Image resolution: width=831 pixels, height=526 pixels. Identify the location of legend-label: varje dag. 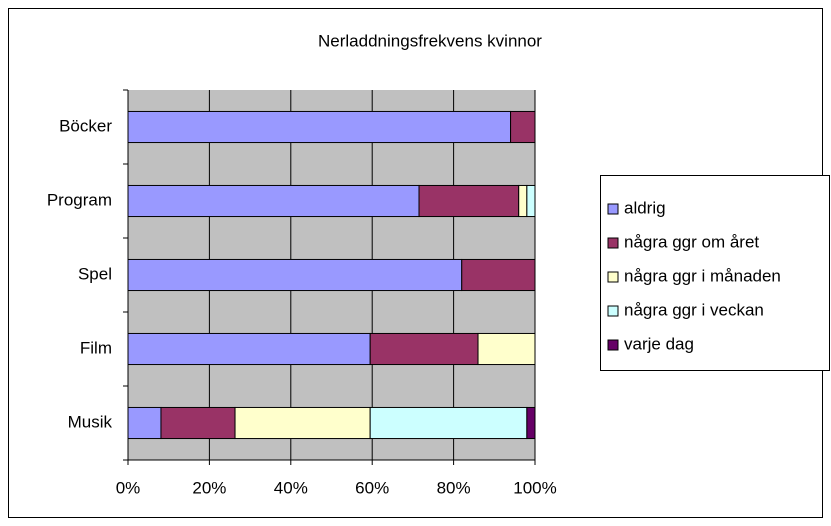
(659, 343).